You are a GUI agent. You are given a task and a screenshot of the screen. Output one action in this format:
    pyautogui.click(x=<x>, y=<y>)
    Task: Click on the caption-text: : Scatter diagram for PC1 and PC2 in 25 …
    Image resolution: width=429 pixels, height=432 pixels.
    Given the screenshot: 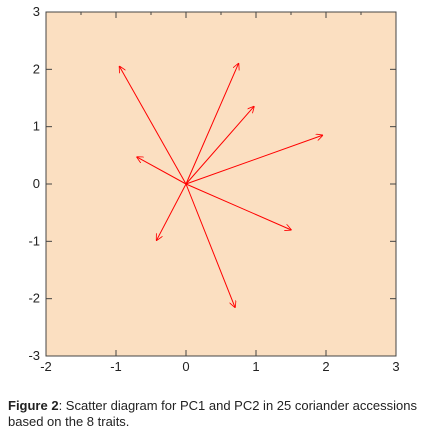 What is the action you would take?
    pyautogui.click(x=212, y=413)
    